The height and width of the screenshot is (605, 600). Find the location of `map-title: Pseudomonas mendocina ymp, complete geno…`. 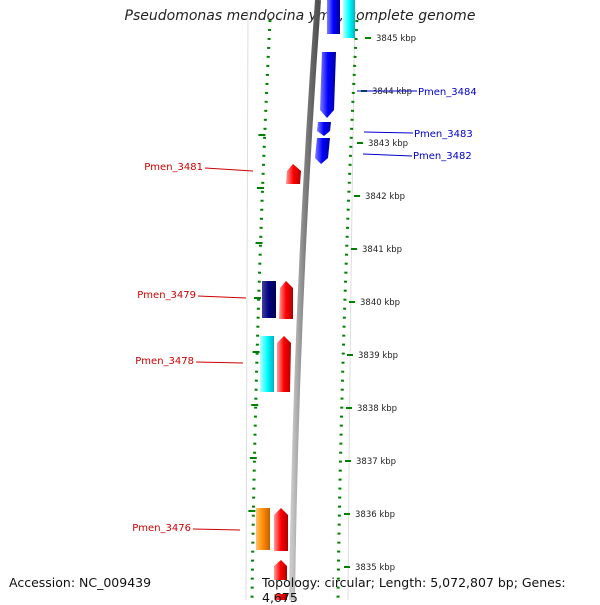

map-title: Pseudomonas mendocina ymp, complete geno… is located at coordinates (300, 16).